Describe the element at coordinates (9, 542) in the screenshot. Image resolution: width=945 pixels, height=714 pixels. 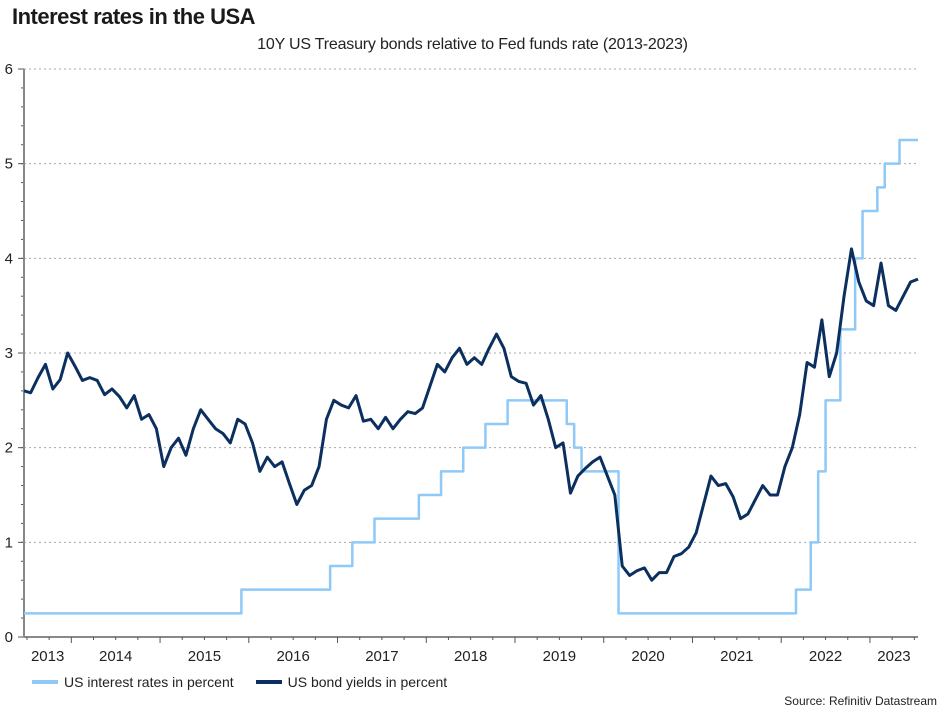
I see `y-tick-label: 1` at that location.